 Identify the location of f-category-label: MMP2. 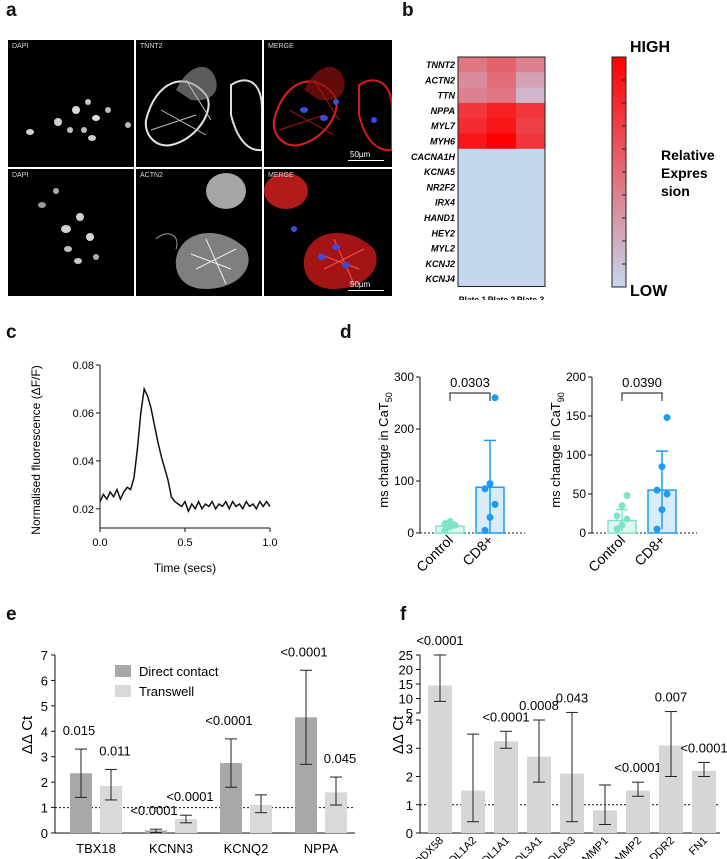
(628, 847).